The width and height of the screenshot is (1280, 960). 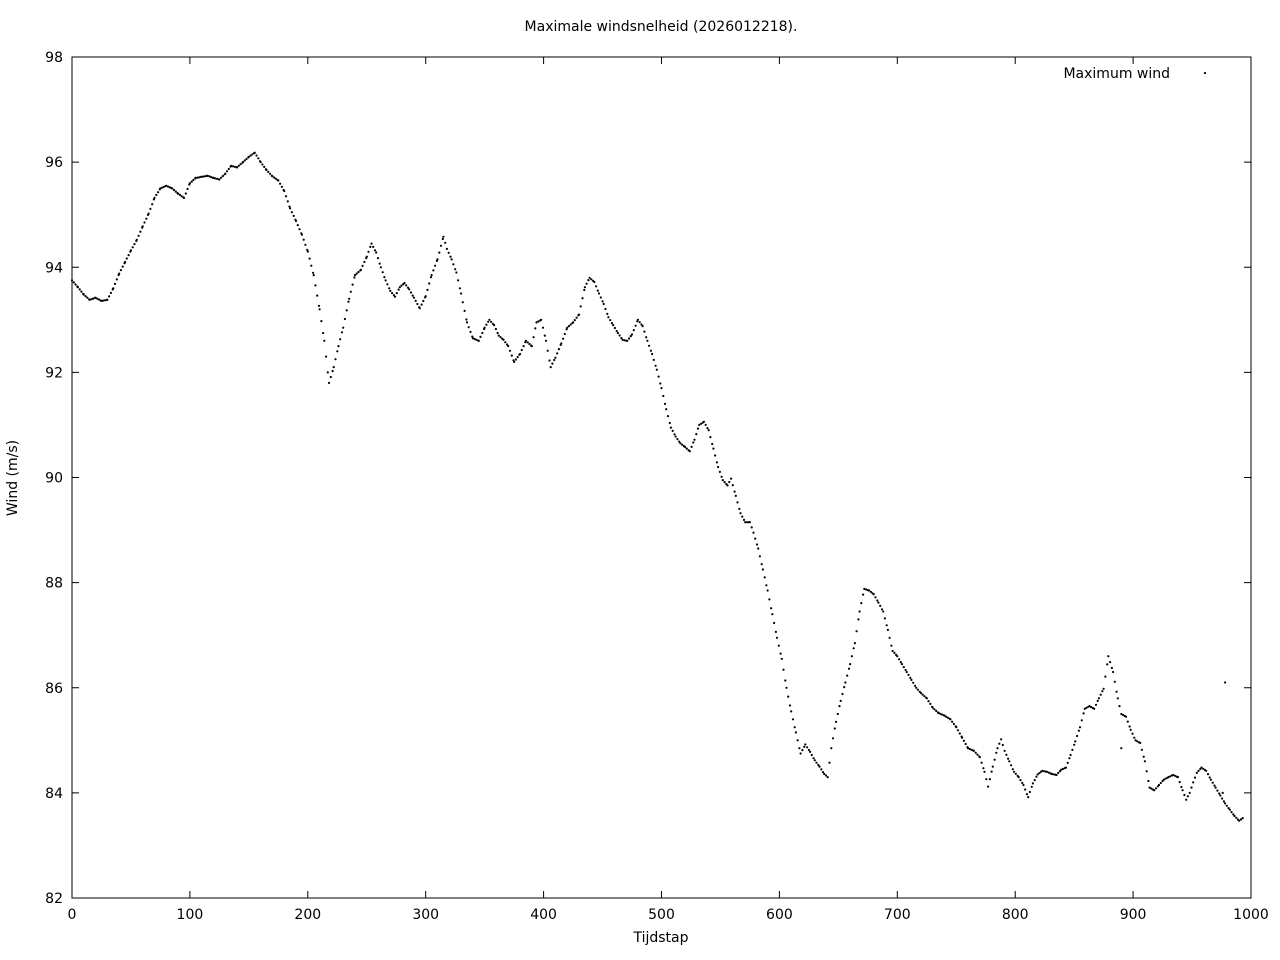 I want to click on x-tick-label: 700, so click(x=897, y=915).